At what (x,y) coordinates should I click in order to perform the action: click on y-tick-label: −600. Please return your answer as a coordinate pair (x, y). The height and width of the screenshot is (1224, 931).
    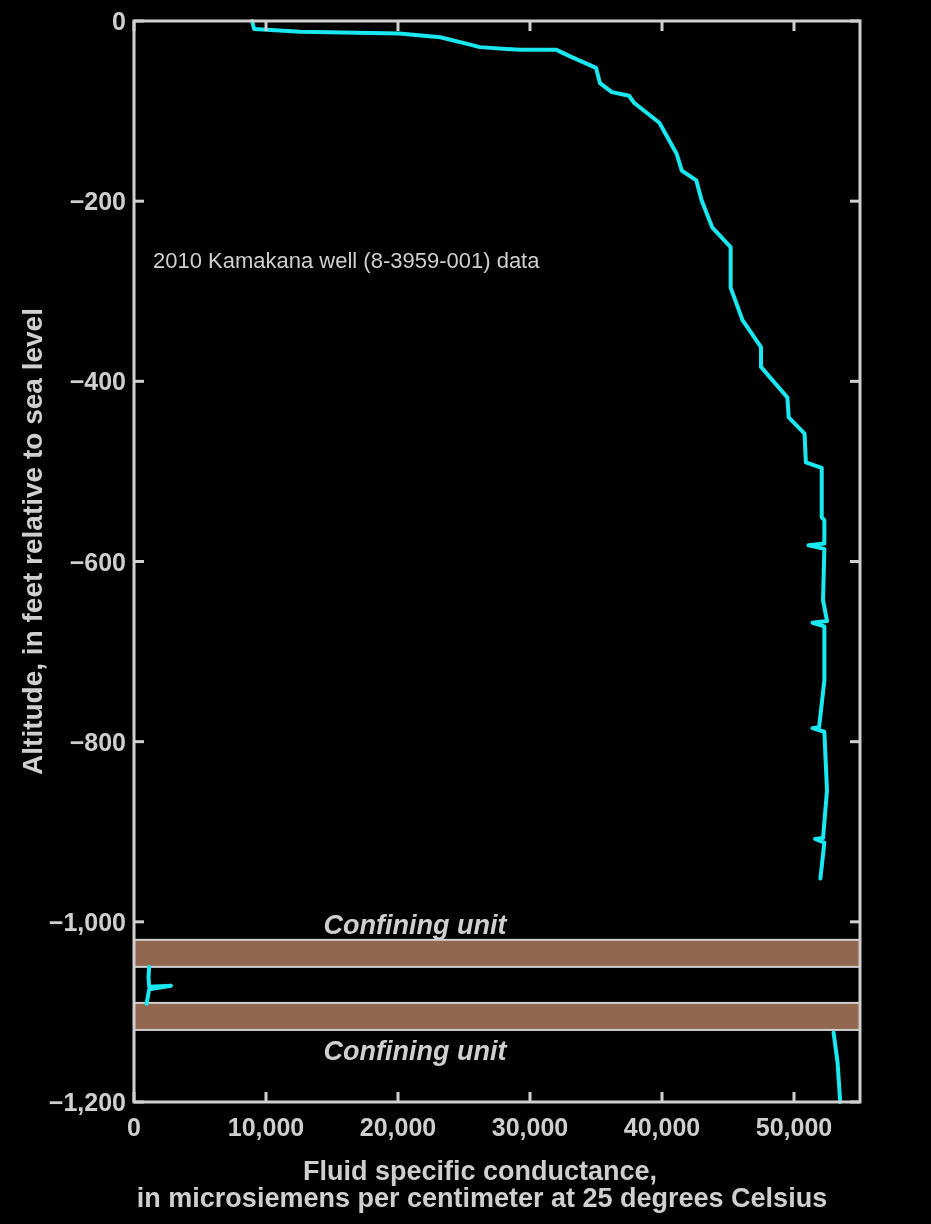
    Looking at the image, I should click on (97, 561).